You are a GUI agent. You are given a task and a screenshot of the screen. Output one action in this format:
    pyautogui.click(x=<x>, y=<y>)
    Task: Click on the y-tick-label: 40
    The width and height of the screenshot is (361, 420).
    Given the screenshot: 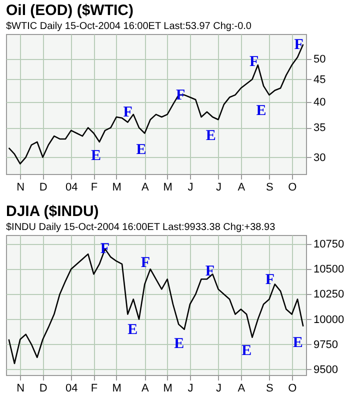 What is the action you would take?
    pyautogui.click(x=320, y=102)
    